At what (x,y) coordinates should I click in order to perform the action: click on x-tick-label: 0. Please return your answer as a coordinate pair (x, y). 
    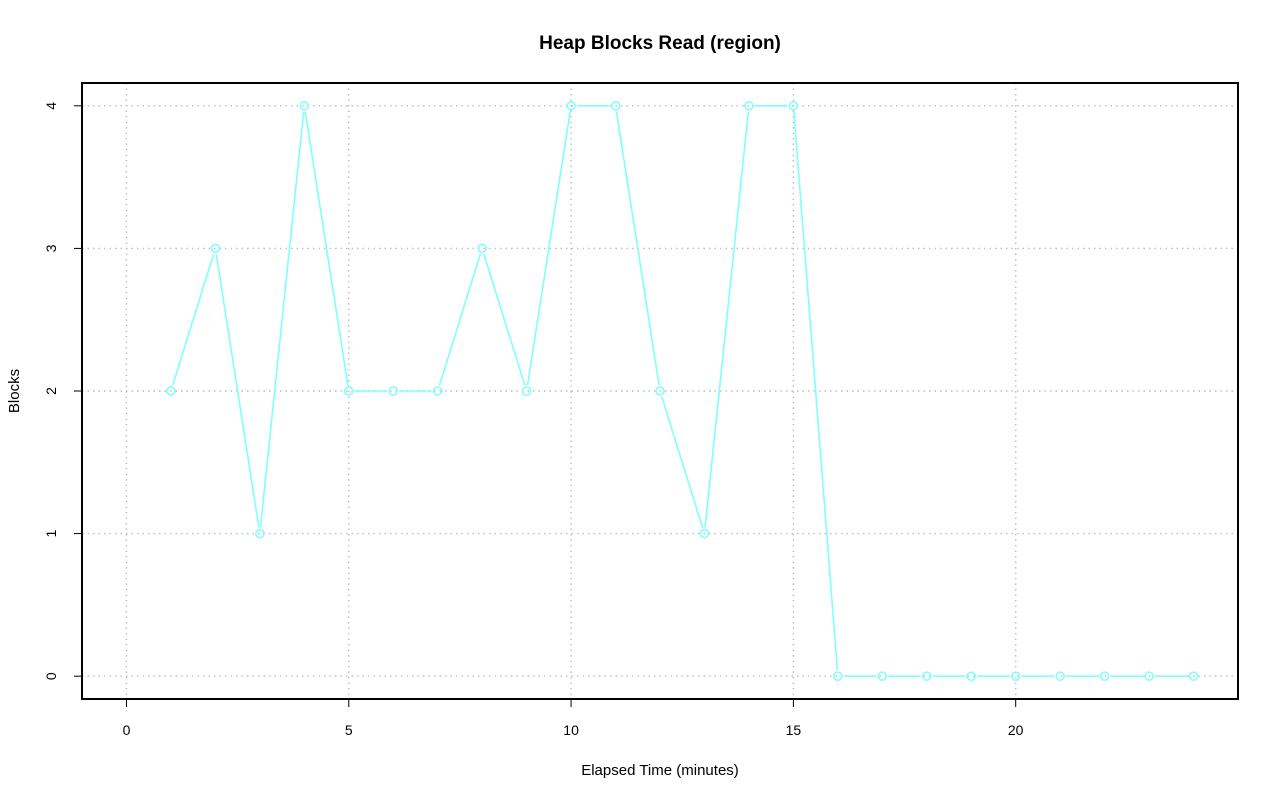
    Looking at the image, I should click on (127, 730).